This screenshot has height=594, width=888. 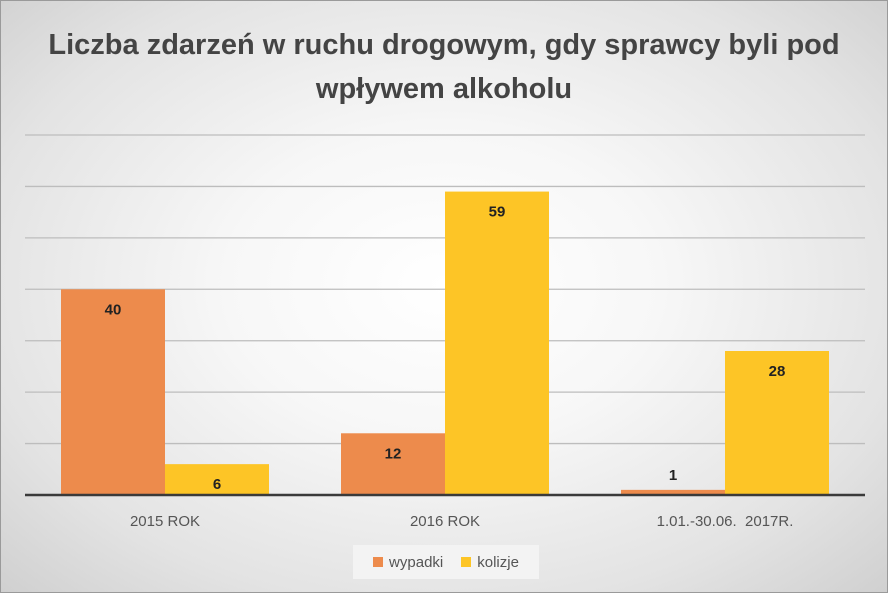 What do you see at coordinates (498, 562) in the screenshot?
I see `legend-label-kolizje: kolizje` at bounding box center [498, 562].